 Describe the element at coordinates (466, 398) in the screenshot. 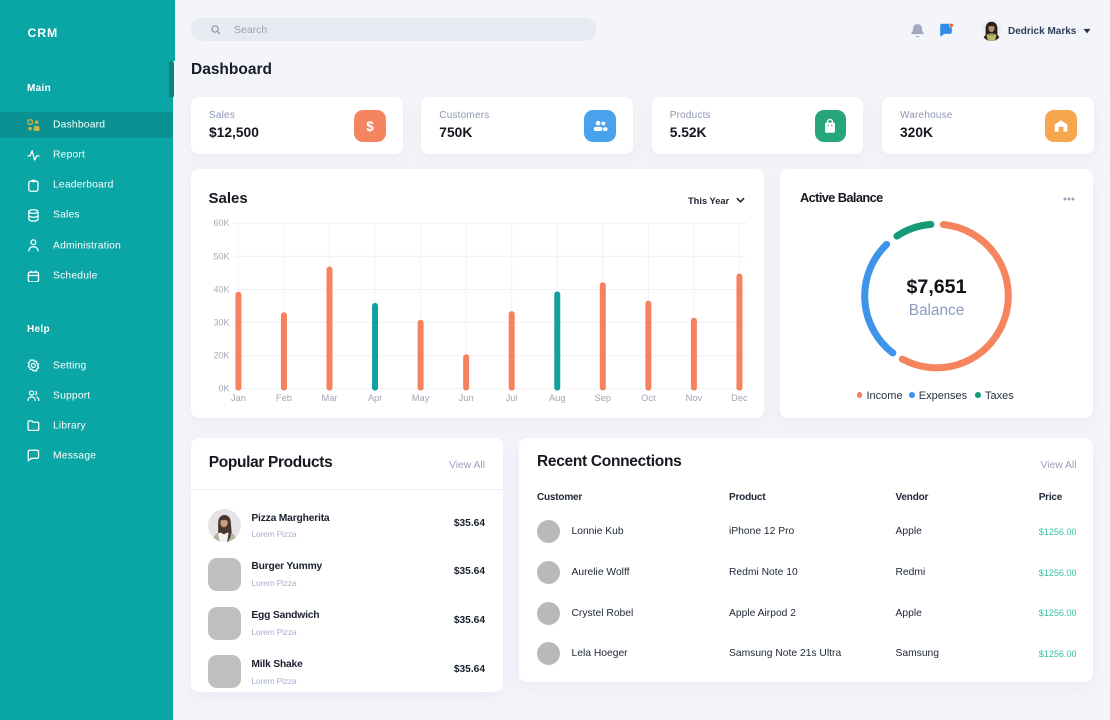

I see `svg-text: Jun` at that location.